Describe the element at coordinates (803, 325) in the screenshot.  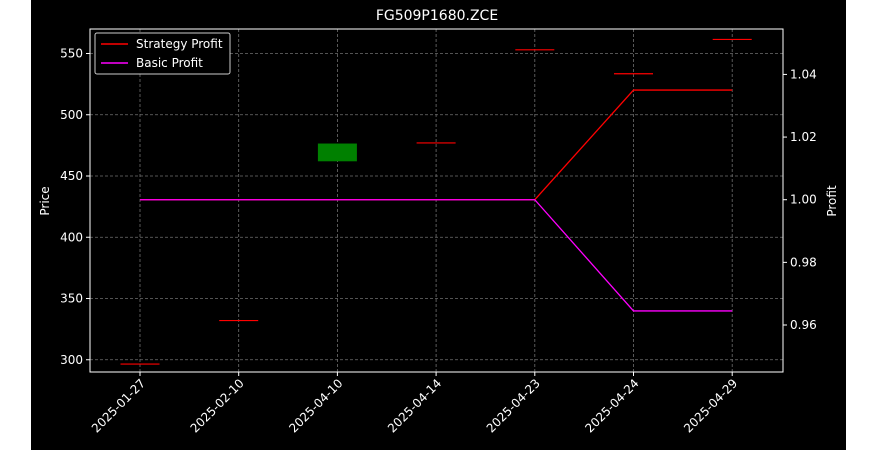
I see `right-y-tick-label: 0.96` at that location.